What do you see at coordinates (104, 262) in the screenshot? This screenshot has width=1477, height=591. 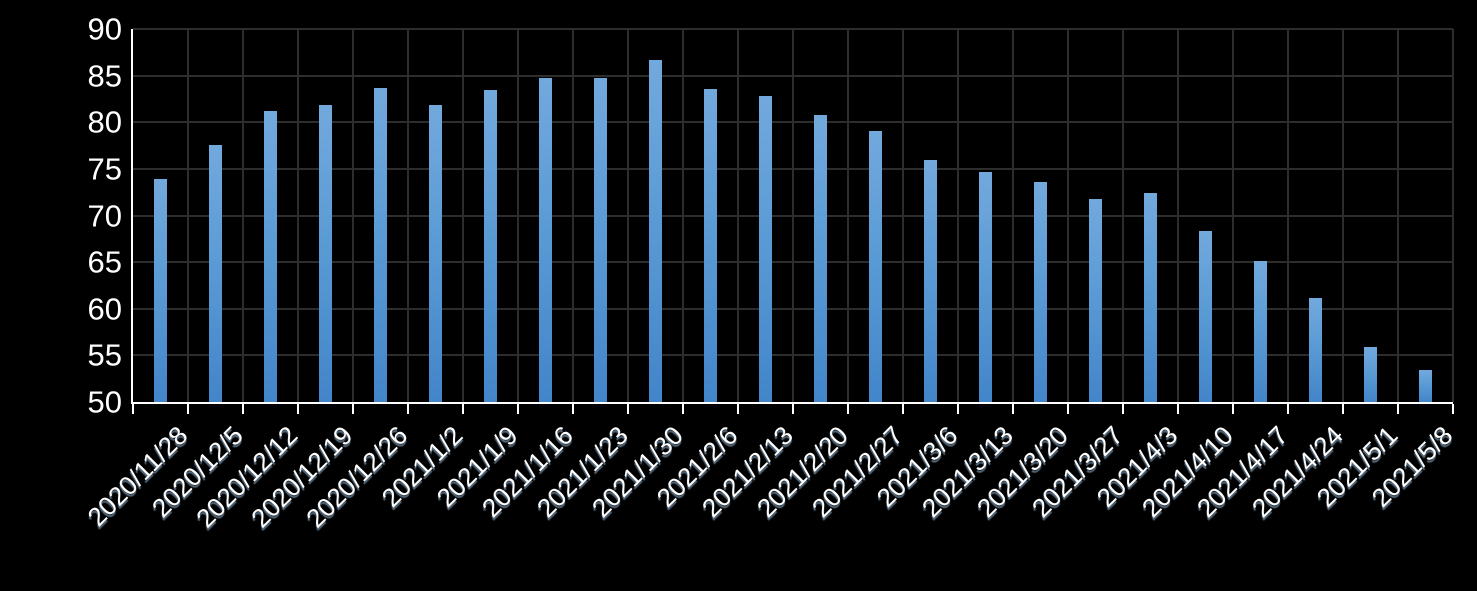 I see `y-tick-label: 65` at bounding box center [104, 262].